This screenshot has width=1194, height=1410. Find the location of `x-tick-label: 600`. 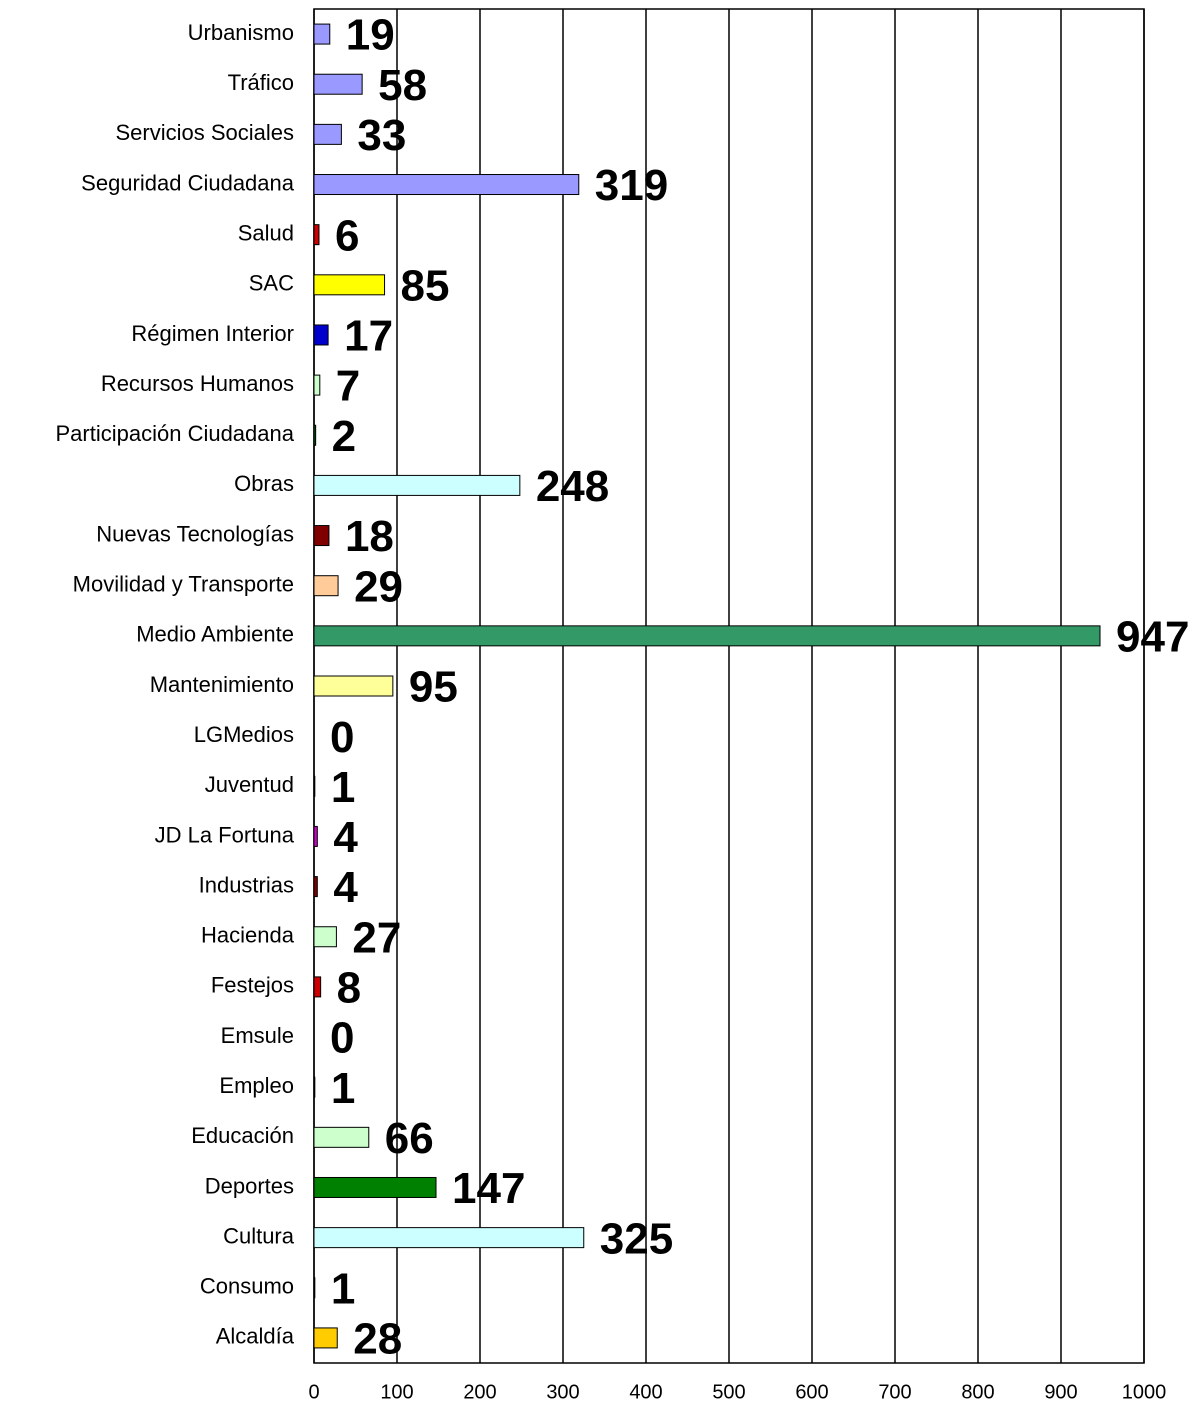

x-tick-label: 600 is located at coordinates (811, 1392).